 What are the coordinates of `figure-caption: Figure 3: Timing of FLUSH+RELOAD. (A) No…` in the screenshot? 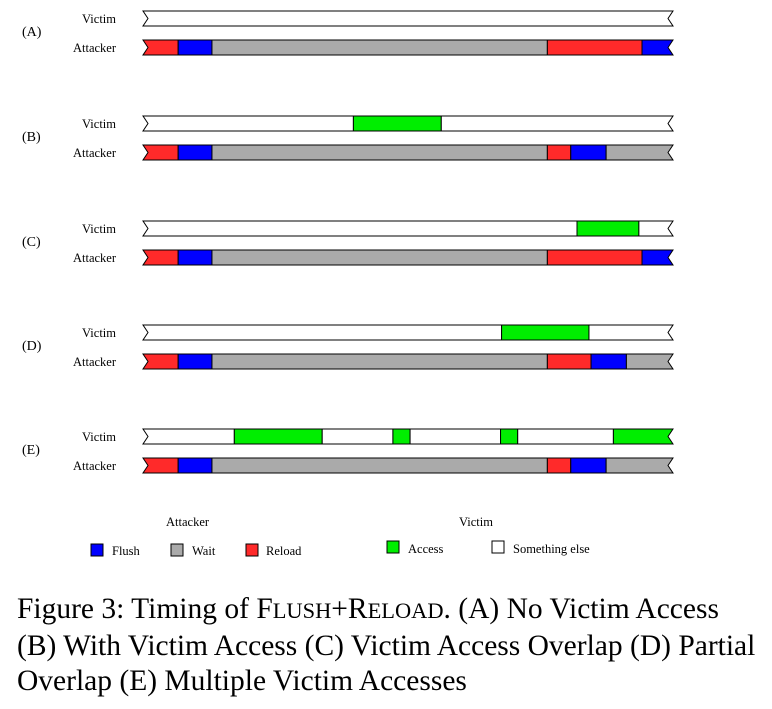 It's located at (389, 646).